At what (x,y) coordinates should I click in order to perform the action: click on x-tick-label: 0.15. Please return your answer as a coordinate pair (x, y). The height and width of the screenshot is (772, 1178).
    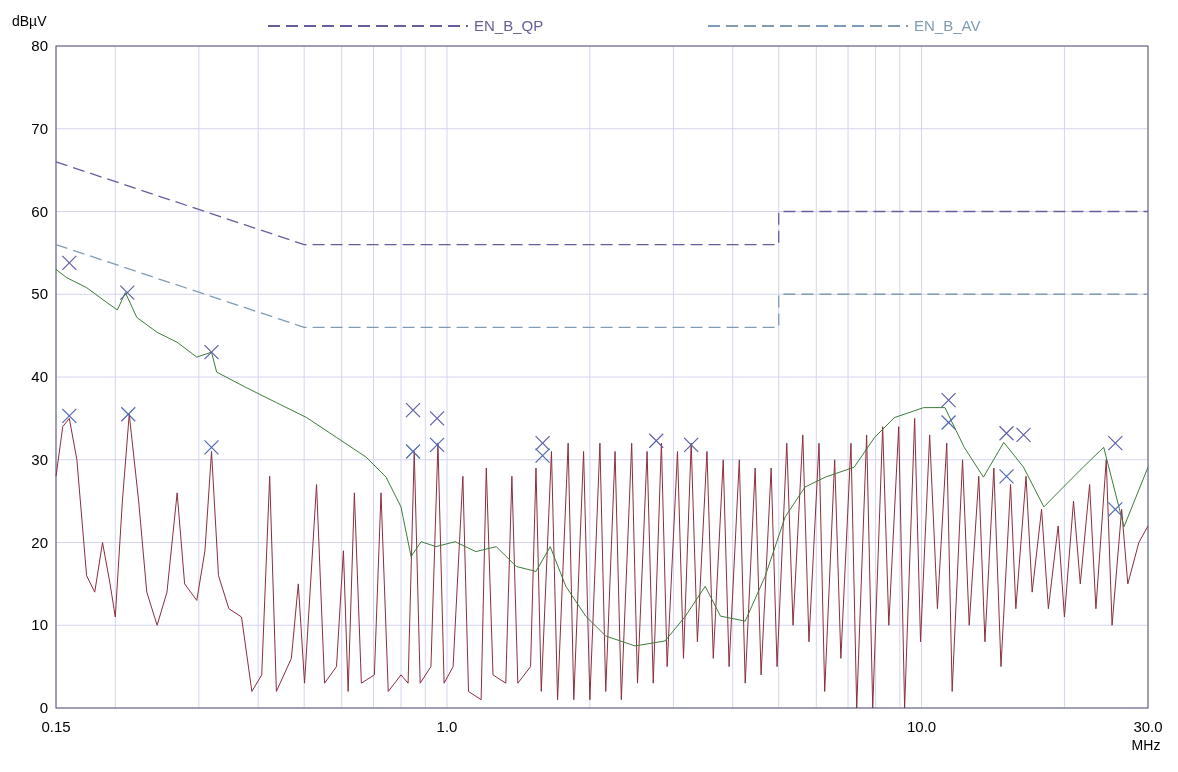
    Looking at the image, I should click on (56, 726).